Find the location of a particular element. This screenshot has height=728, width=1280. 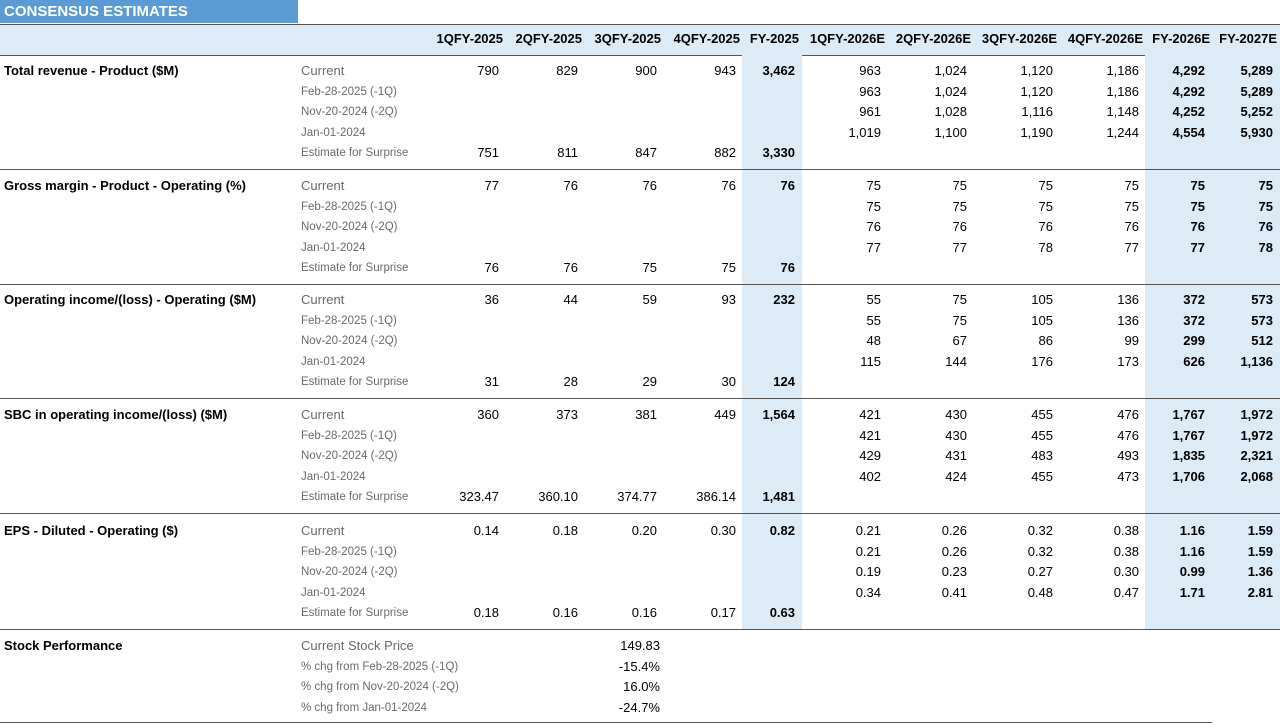

metric-name: Operating income/(loss) - Operating ($M) is located at coordinates (130, 299).